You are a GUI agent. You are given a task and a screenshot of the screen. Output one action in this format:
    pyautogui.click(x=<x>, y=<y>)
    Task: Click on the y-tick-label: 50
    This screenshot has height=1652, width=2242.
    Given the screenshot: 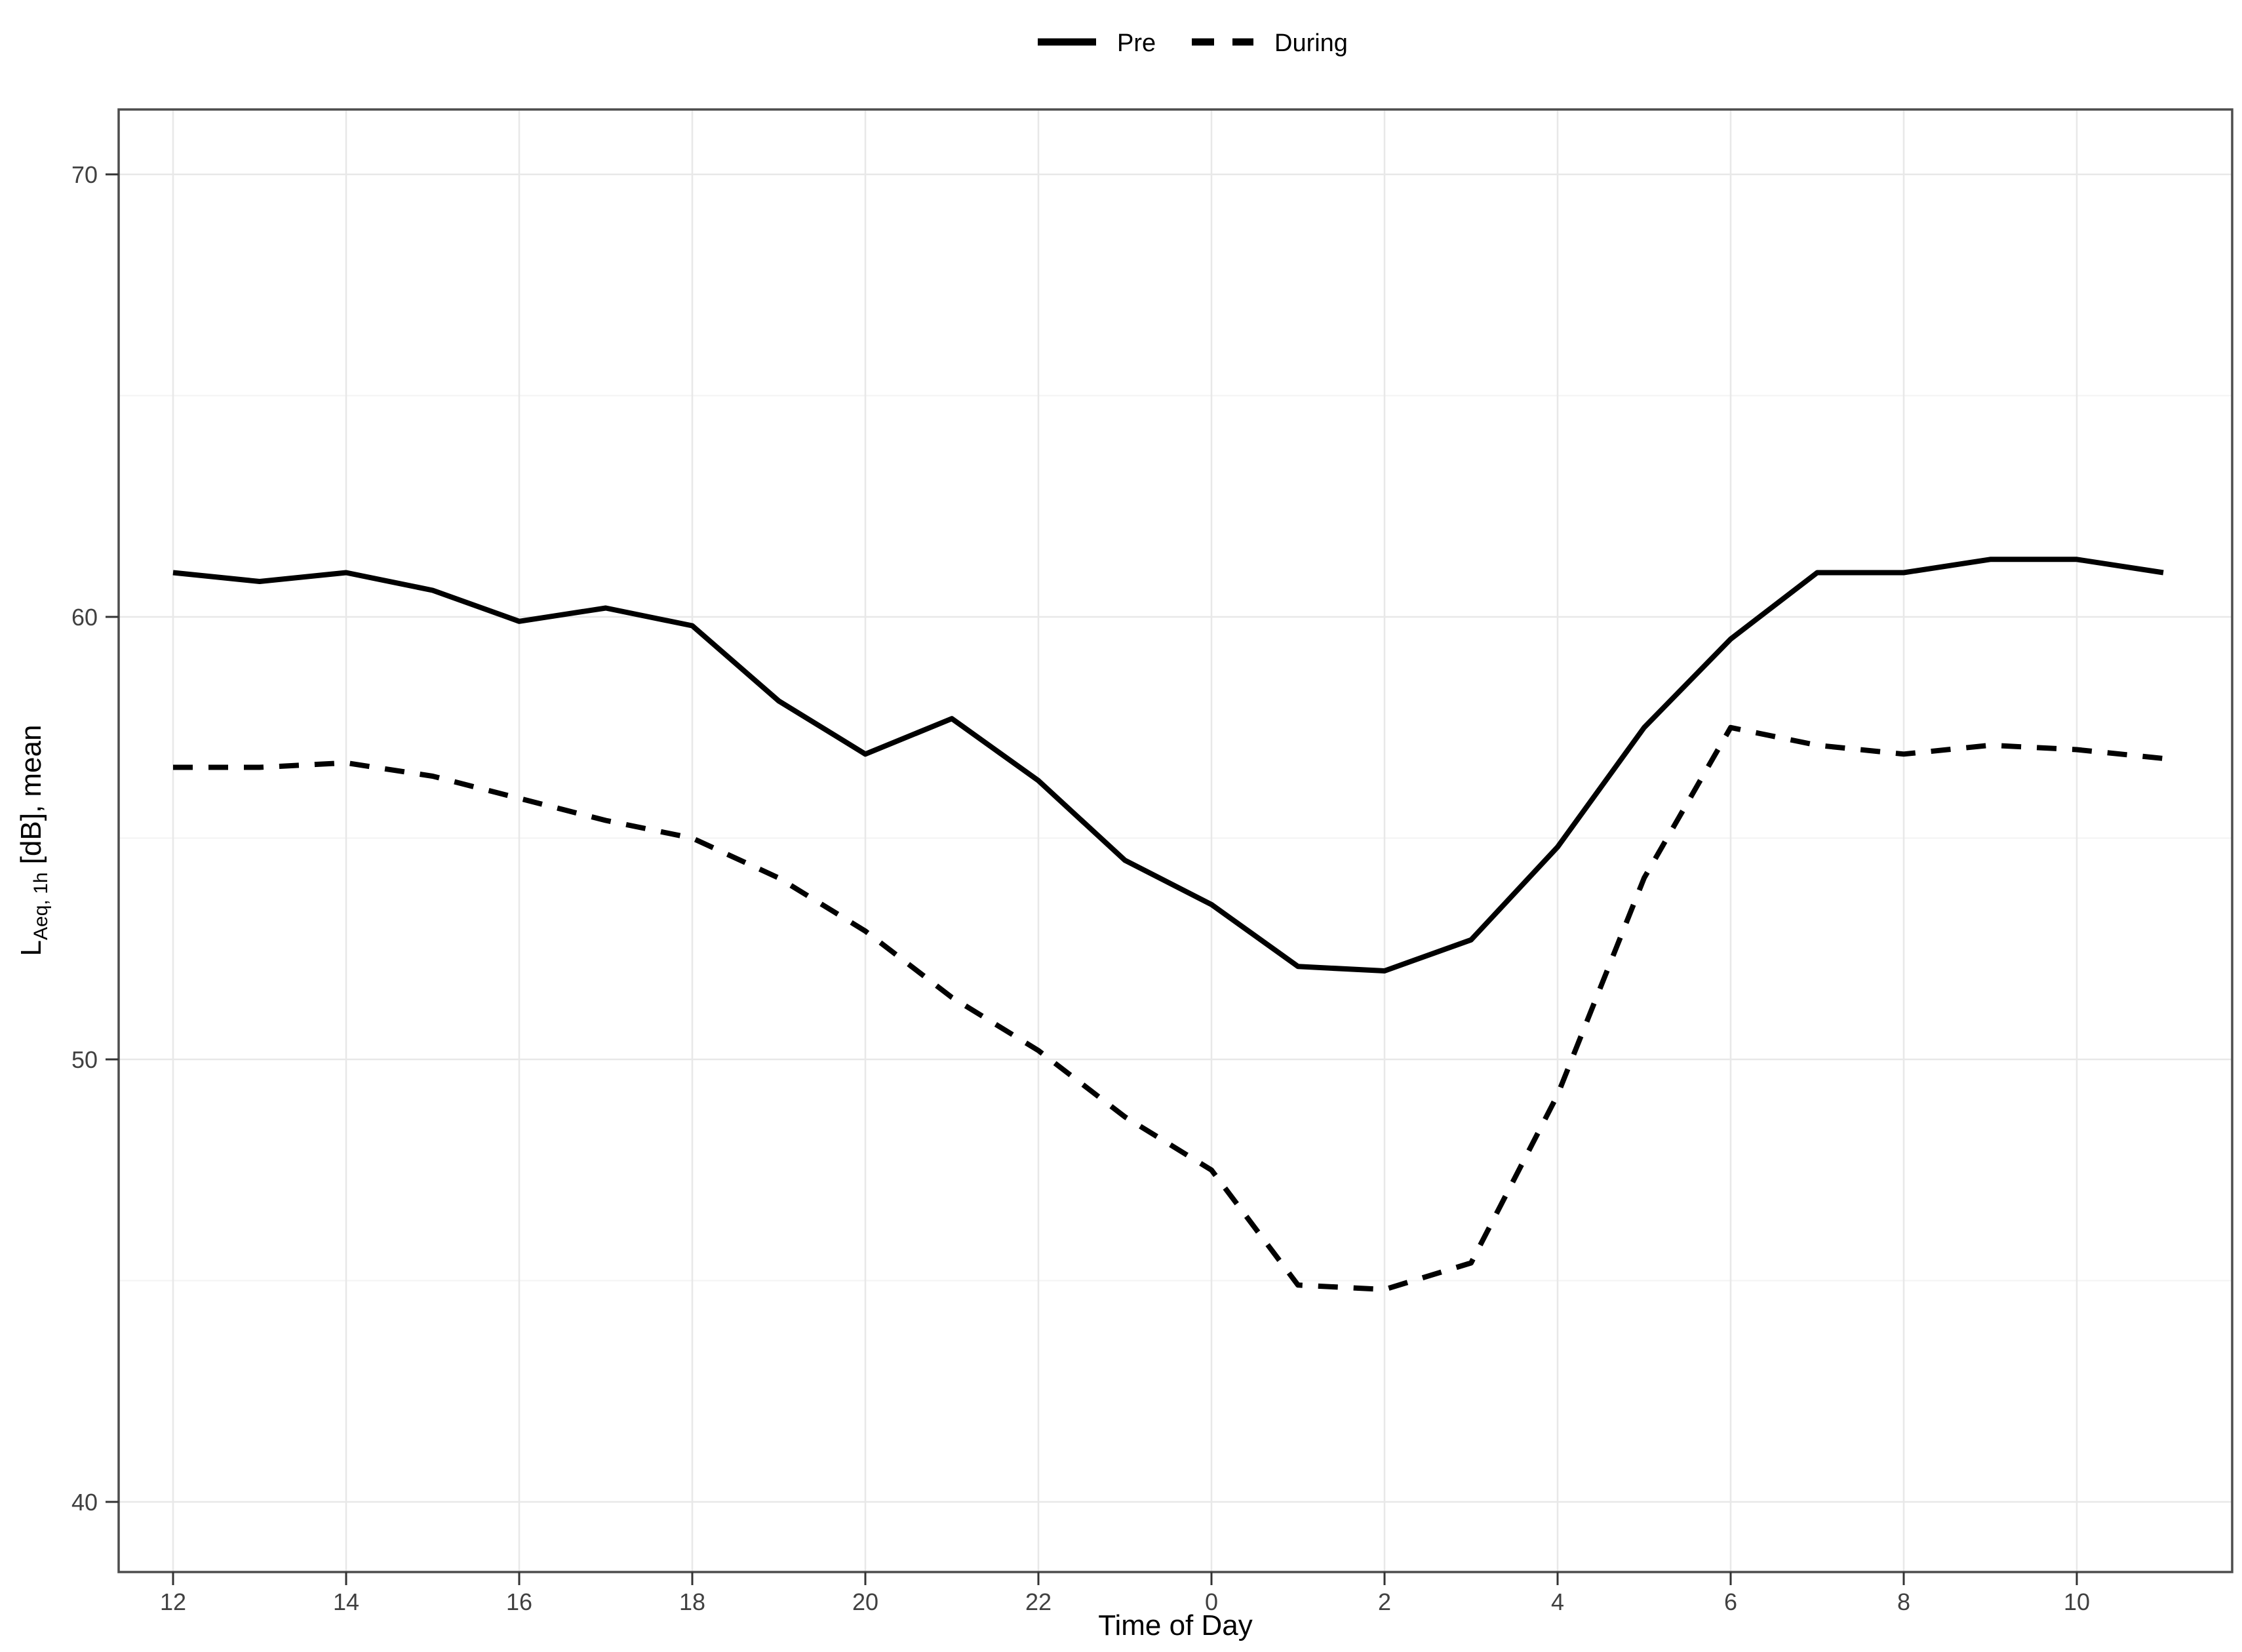 What is the action you would take?
    pyautogui.click(x=84, y=1059)
    